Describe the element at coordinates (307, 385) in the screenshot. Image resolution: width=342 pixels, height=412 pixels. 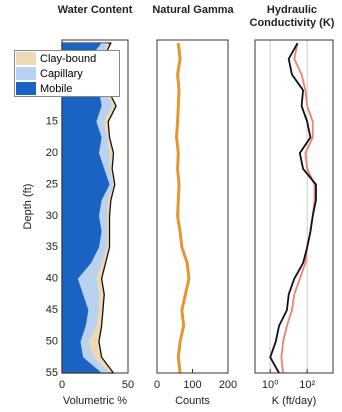
I see `x-tick-label: 10²` at that location.